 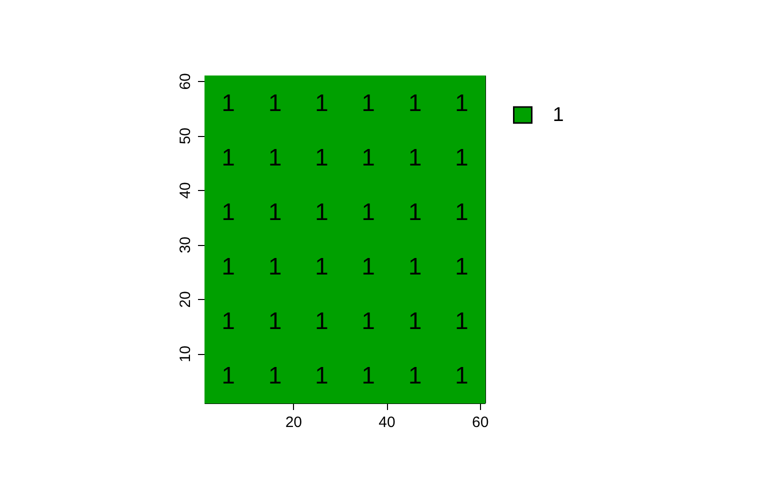 What do you see at coordinates (185, 136) in the screenshot?
I see `y-tick-label: 50` at bounding box center [185, 136].